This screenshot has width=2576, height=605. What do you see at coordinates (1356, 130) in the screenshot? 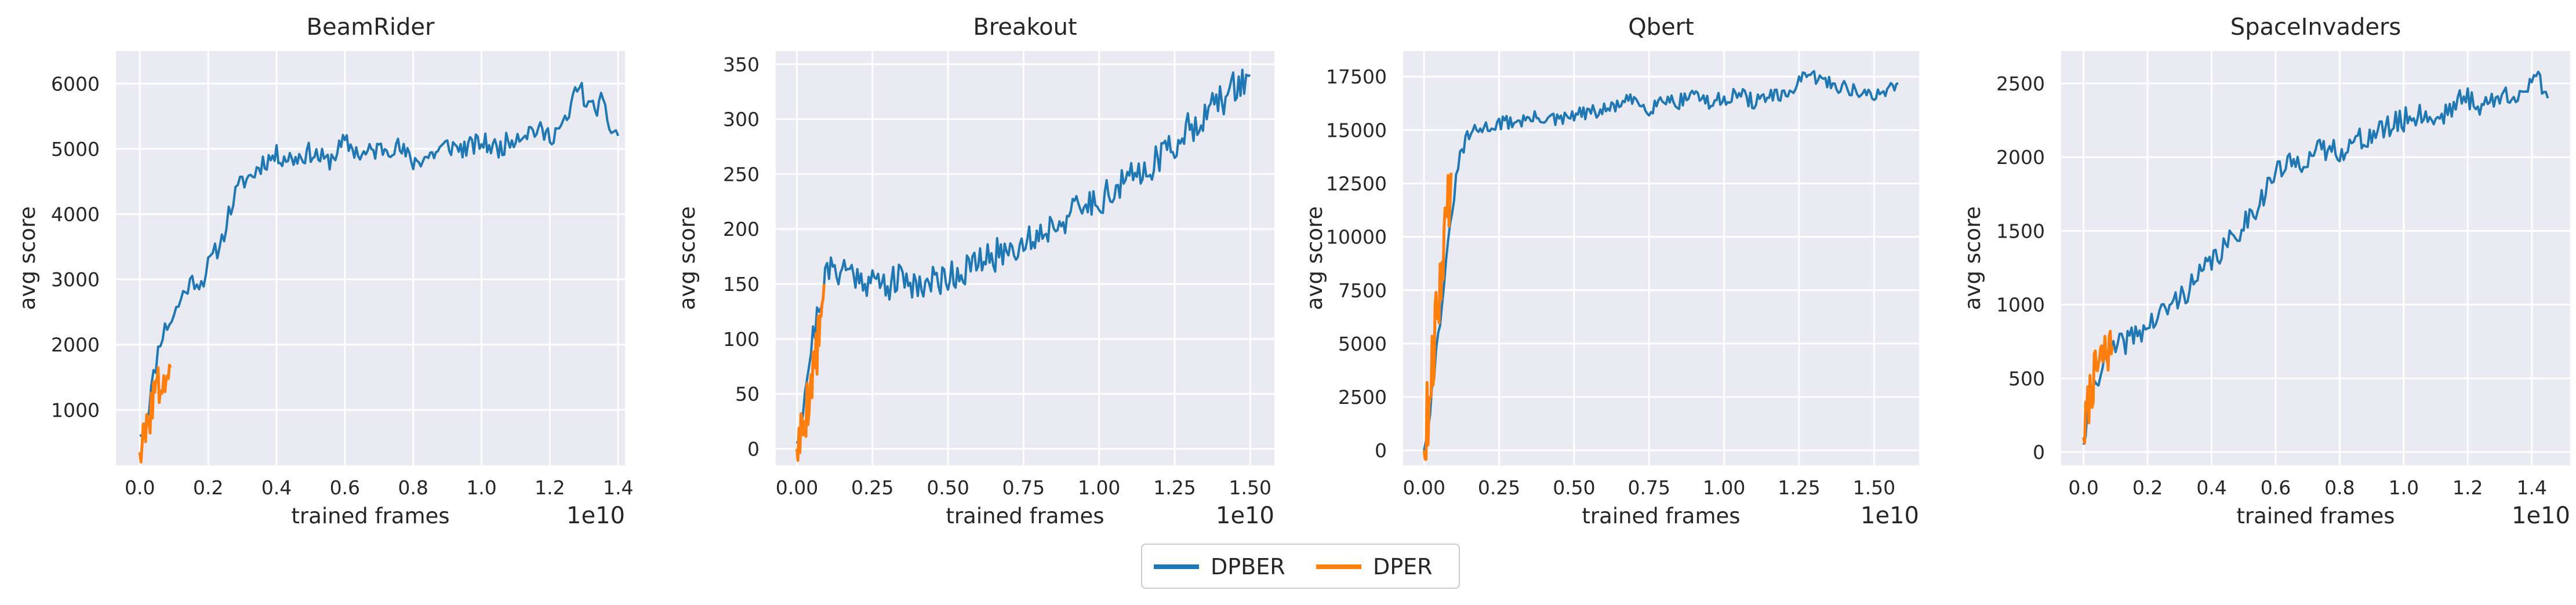
I see `y-tick-label: 15000` at bounding box center [1356, 130].